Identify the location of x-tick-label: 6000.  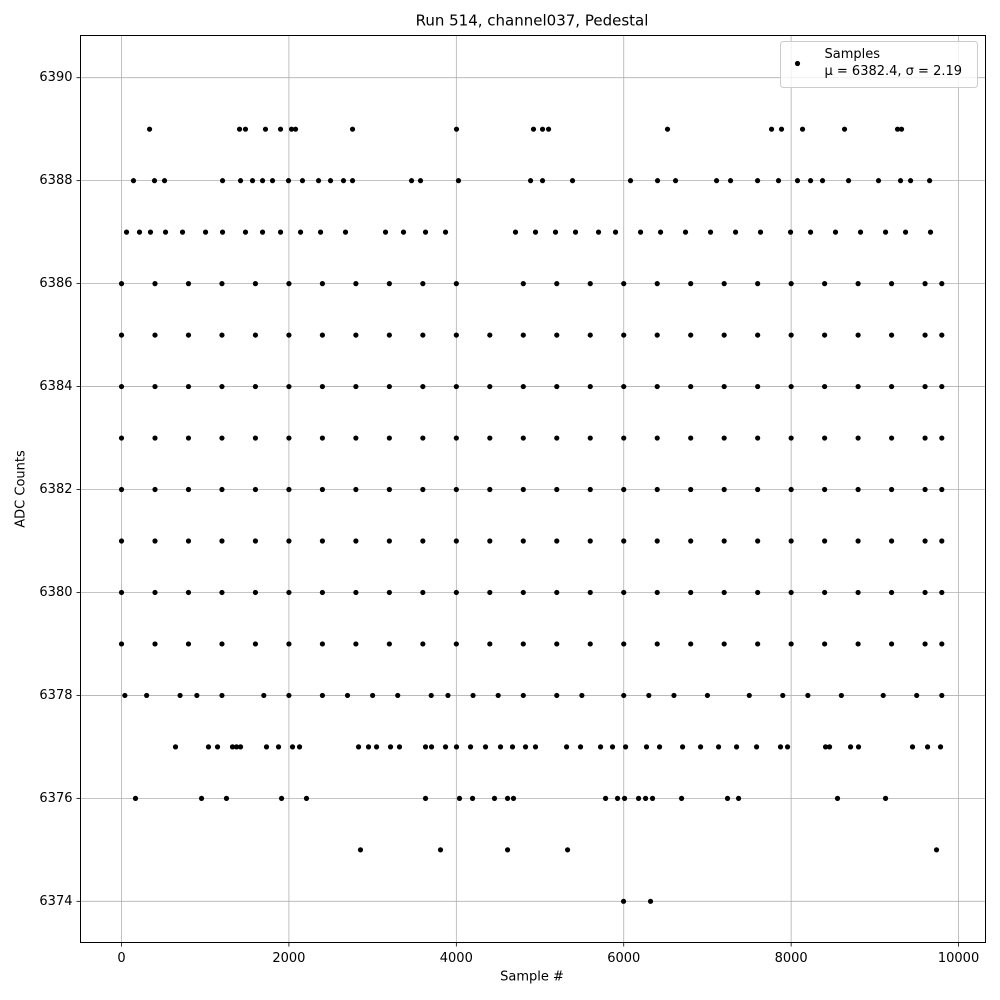
(623, 958).